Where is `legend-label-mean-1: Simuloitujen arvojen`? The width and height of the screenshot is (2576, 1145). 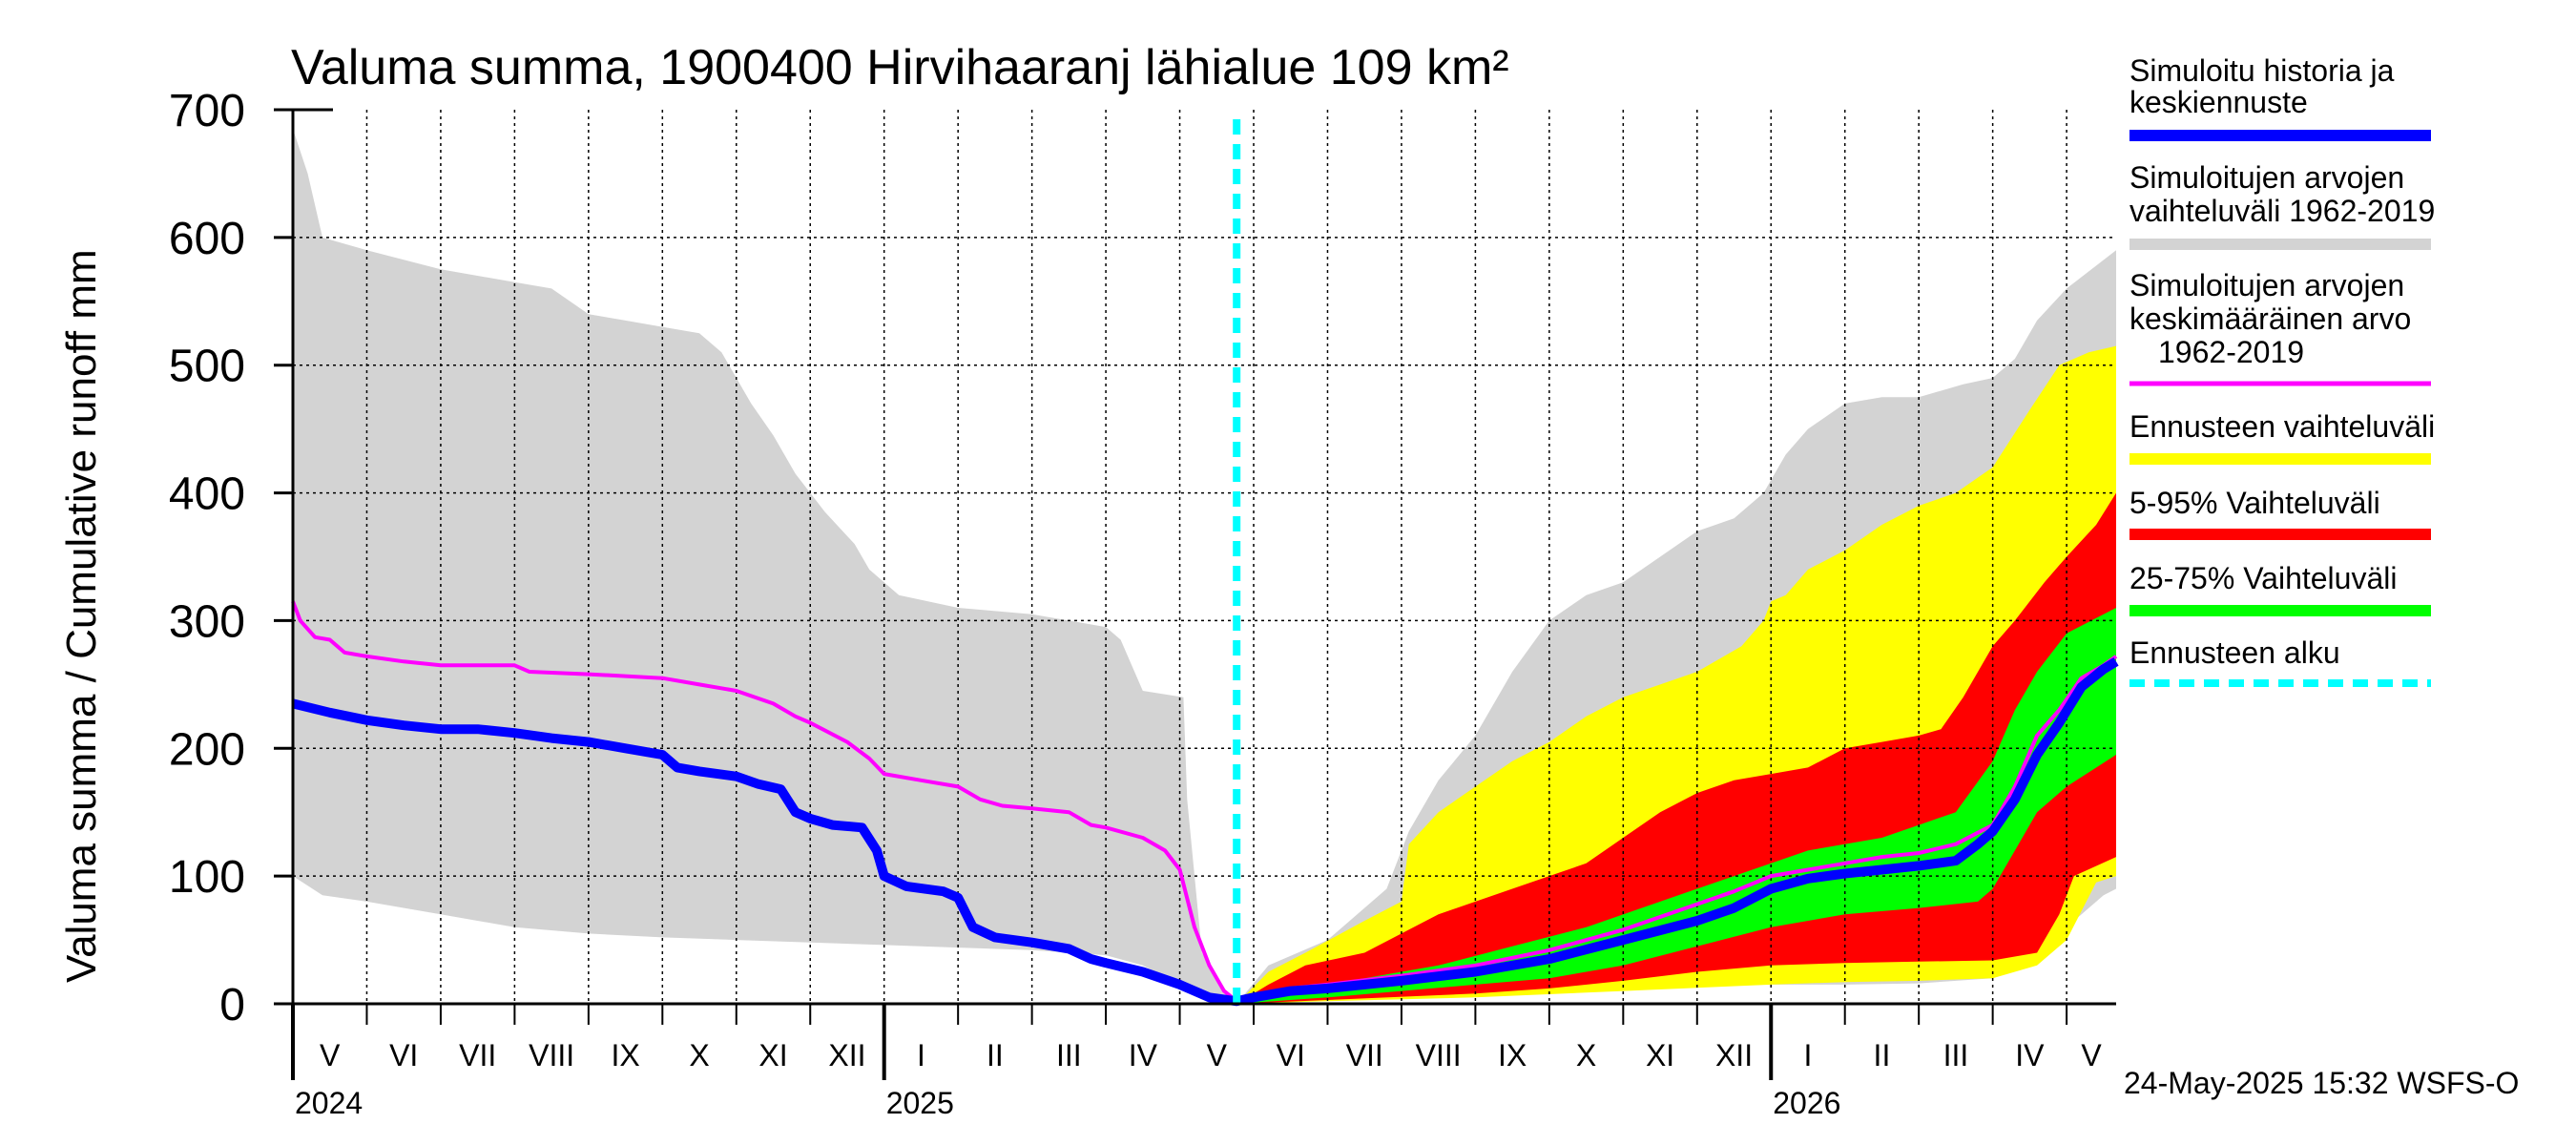
legend-label-mean-1: Simuloitujen arvojen is located at coordinates (2266, 285).